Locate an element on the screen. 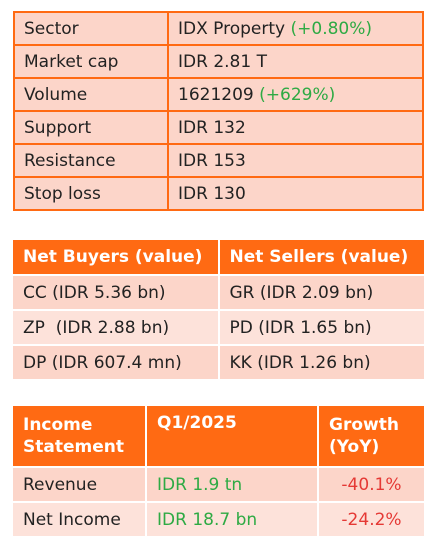 The height and width of the screenshot is (543, 439). buyer-cell: CC (IDR 5.36 bn) is located at coordinates (116, 292).